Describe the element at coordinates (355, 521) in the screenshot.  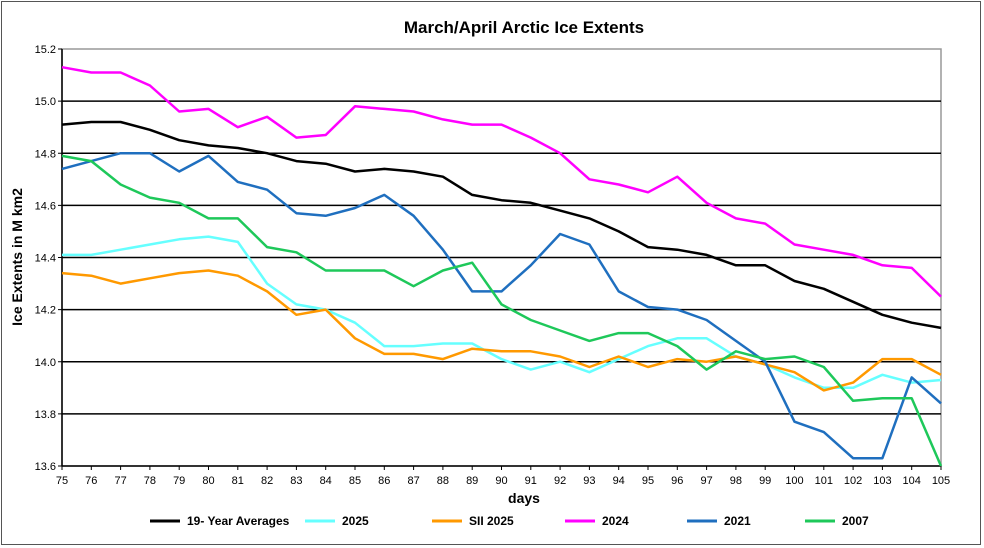
I see `legend-label: 2025` at that location.